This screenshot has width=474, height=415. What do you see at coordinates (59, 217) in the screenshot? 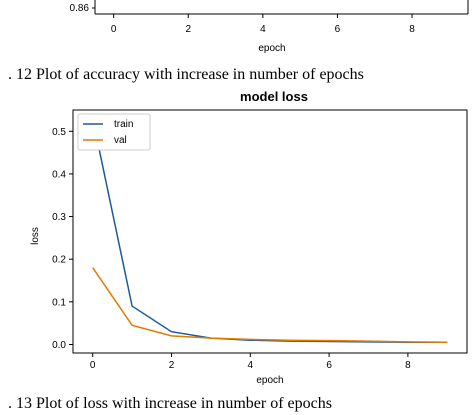
I see `loss-y-tick-label: 0.3` at bounding box center [59, 217].